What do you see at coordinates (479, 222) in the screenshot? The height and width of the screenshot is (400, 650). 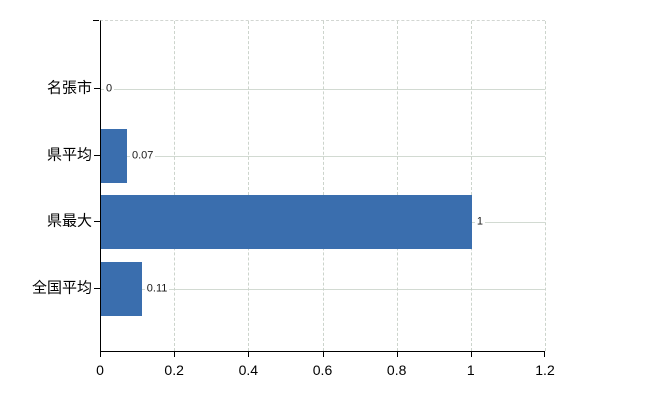 I see `bar-value-label: 1` at bounding box center [479, 222].